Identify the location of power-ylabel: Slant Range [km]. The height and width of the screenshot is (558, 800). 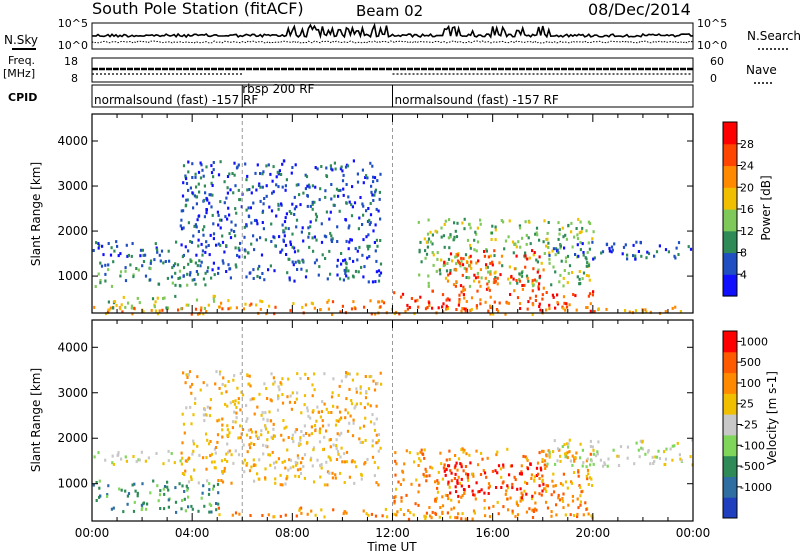
(36, 214).